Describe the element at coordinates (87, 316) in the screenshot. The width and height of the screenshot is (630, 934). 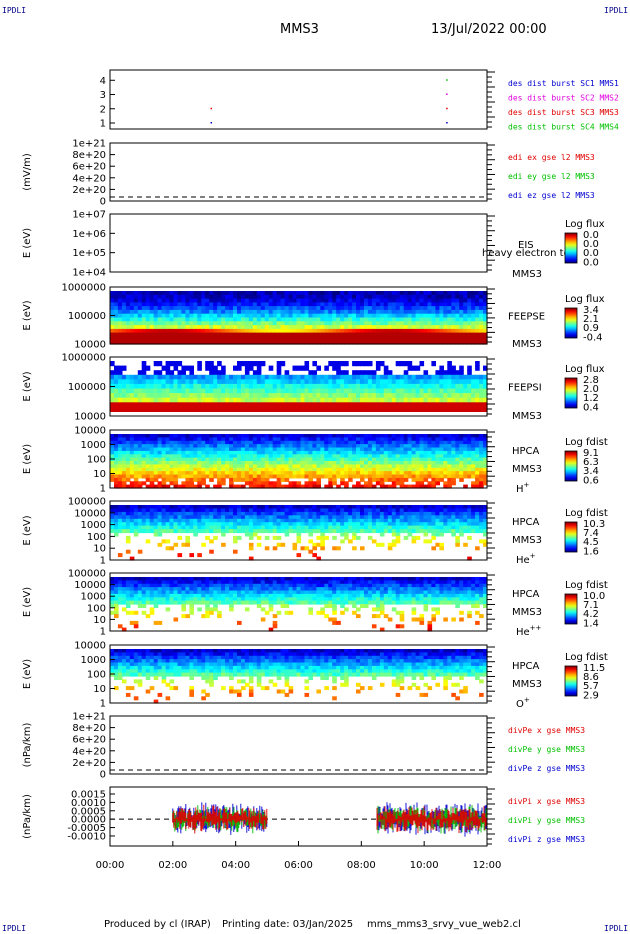
I see `y-tick-label: 100000` at that location.